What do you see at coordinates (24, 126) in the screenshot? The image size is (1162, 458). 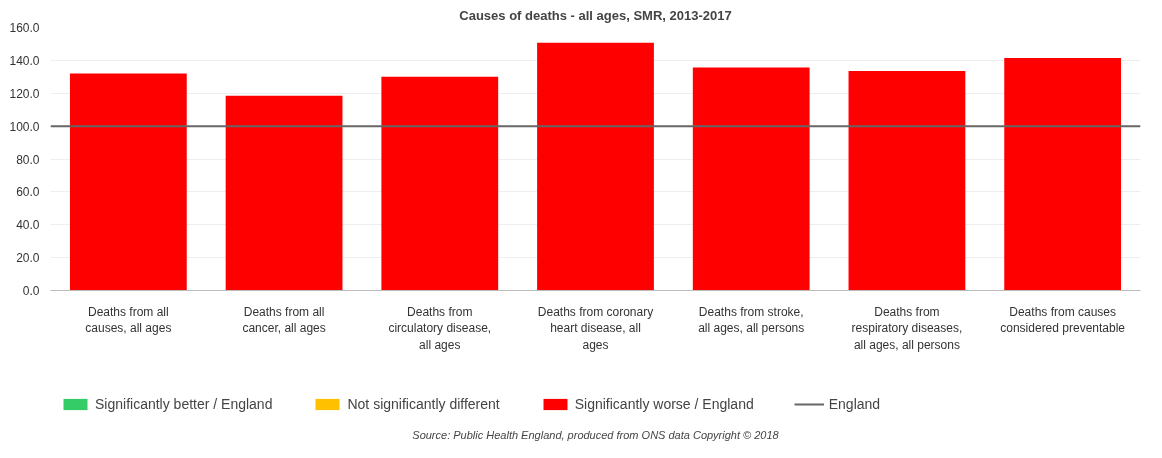 I see `y-tick-label: 100.0` at bounding box center [24, 126].